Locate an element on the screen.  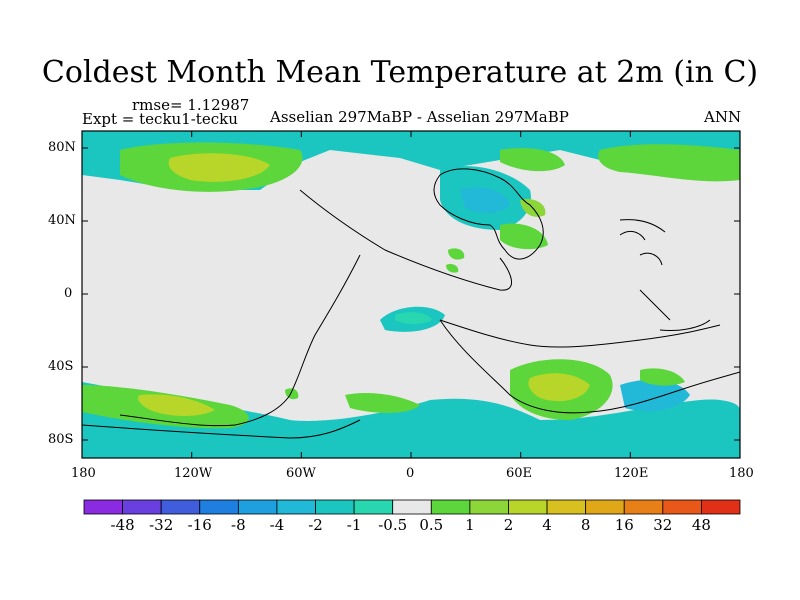
colorbar-label: 2 is located at coordinates (508, 525).